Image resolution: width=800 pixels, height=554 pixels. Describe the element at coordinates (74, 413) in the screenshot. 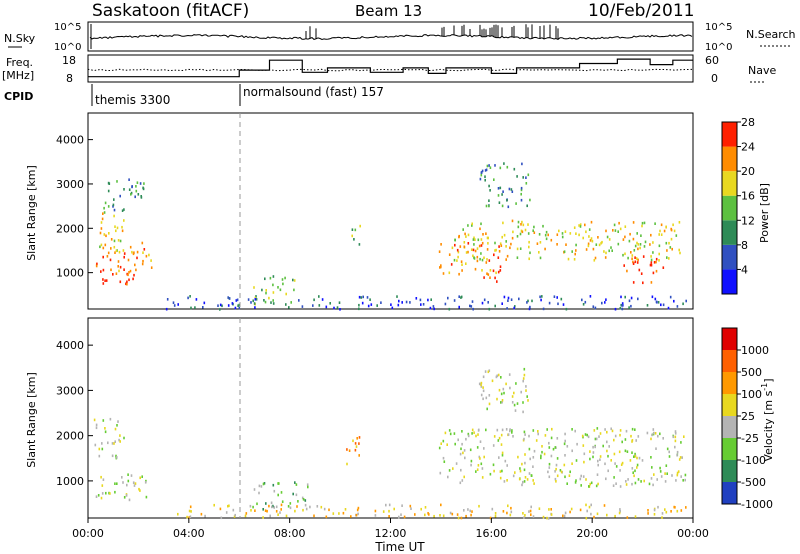

I see `velocity-y-ticks: 1000 2000 3000 4000` at that location.